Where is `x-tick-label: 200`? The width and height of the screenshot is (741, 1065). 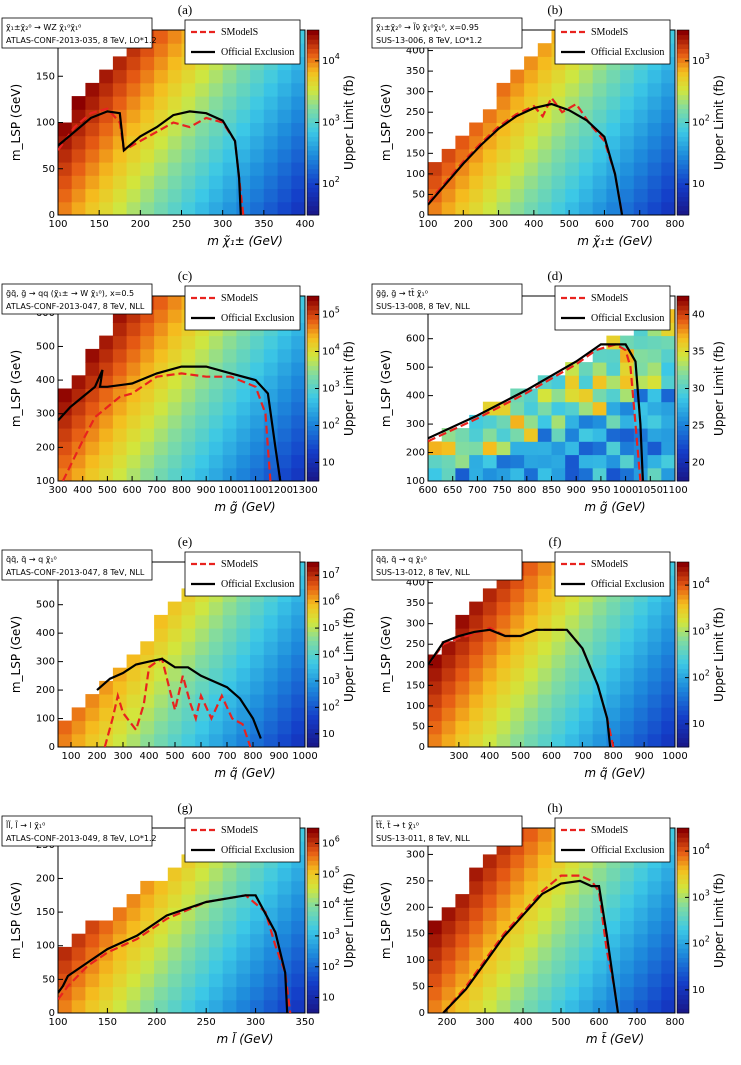 x-tick-label: 200 is located at coordinates (156, 1022).